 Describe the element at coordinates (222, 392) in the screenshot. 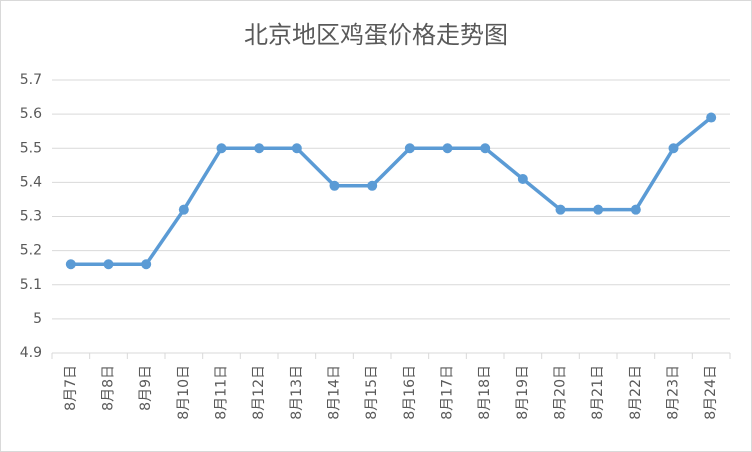

I see `x-tick-label: 8月11日` at that location.